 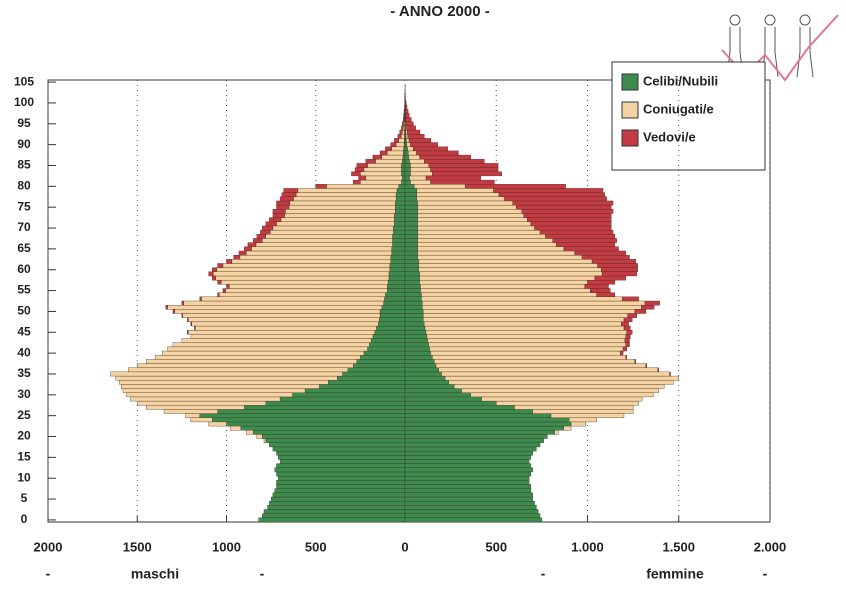 What do you see at coordinates (24, 519) in the screenshot?
I see `y-tick-label: 0` at bounding box center [24, 519].